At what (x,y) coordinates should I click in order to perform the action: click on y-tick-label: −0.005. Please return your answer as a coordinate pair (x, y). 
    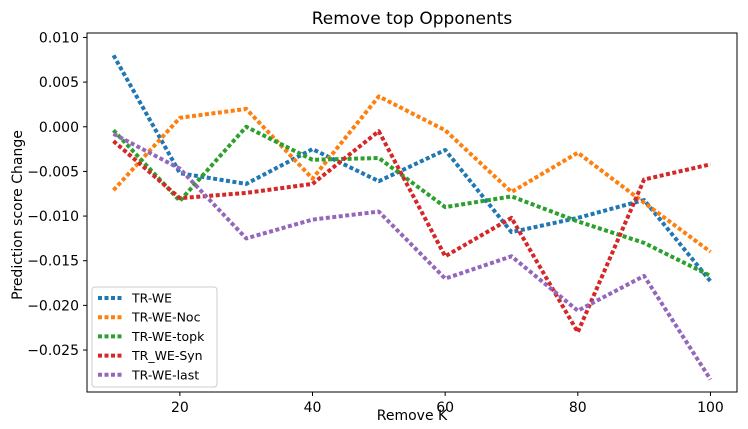
    Looking at the image, I should click on (53, 172).